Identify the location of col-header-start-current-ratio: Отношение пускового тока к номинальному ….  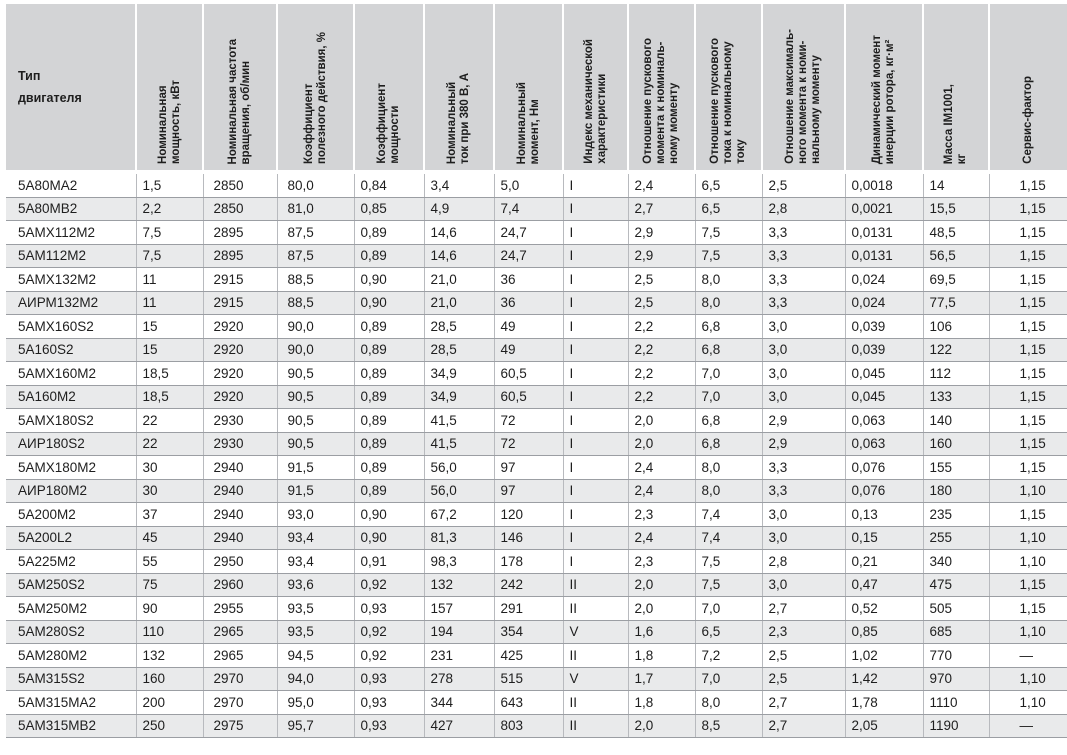
(729, 89).